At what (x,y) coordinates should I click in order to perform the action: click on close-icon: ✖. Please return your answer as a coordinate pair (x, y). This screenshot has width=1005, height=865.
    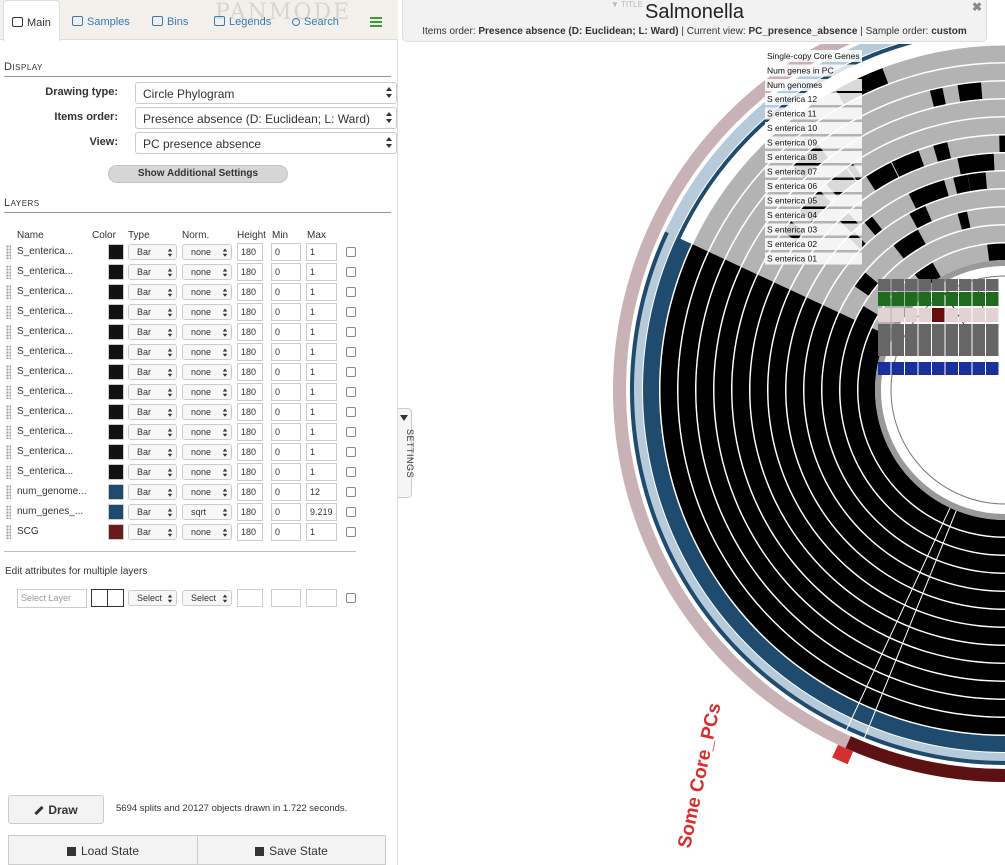
    Looking at the image, I should click on (977, 7).